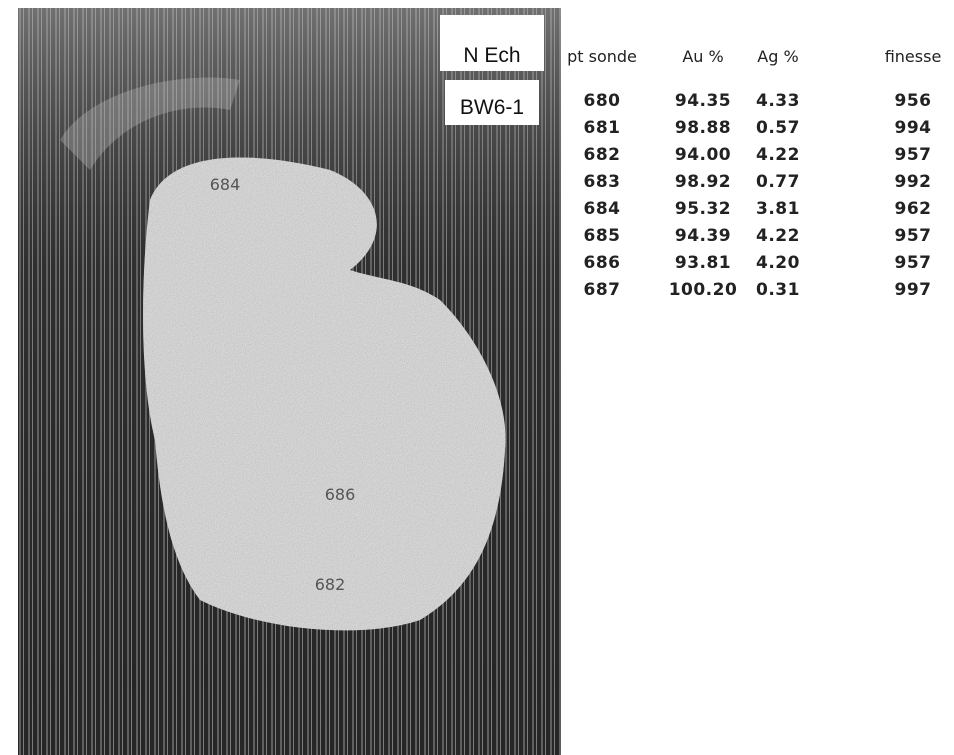  Describe the element at coordinates (913, 209) in the screenshot. I see `table-cell: 962` at that location.